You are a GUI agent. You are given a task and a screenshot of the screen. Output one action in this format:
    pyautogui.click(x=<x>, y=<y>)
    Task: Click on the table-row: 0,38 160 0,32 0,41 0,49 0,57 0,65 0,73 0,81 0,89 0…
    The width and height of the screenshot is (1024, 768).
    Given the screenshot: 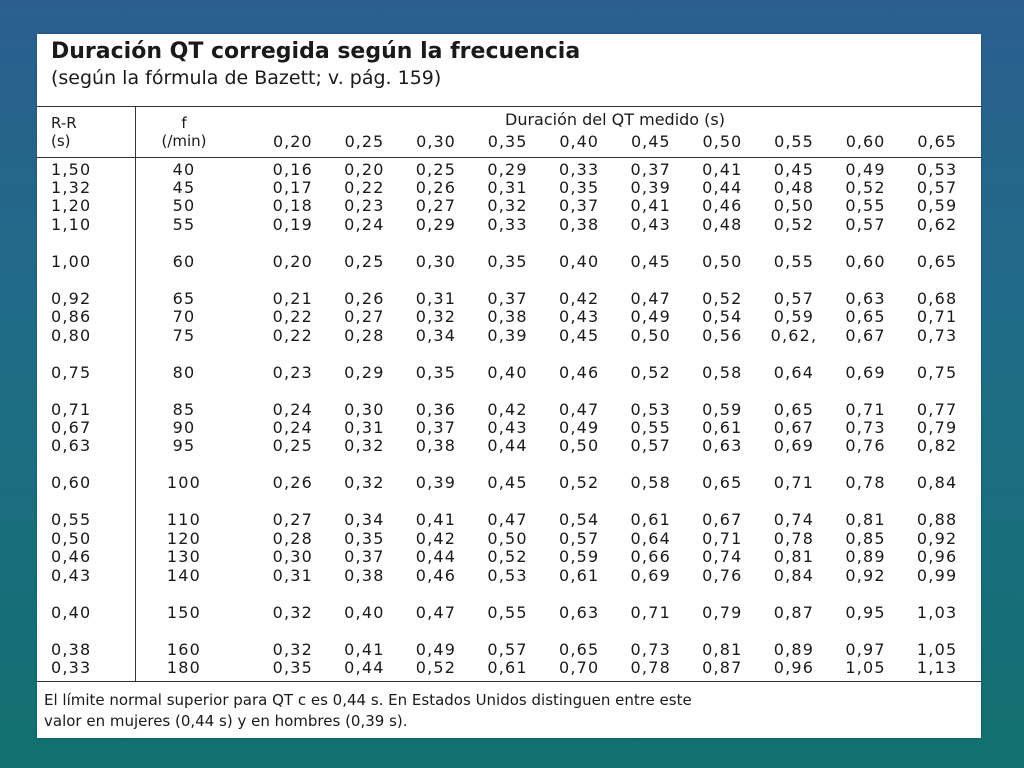 What is the action you would take?
    pyautogui.click(x=509, y=649)
    